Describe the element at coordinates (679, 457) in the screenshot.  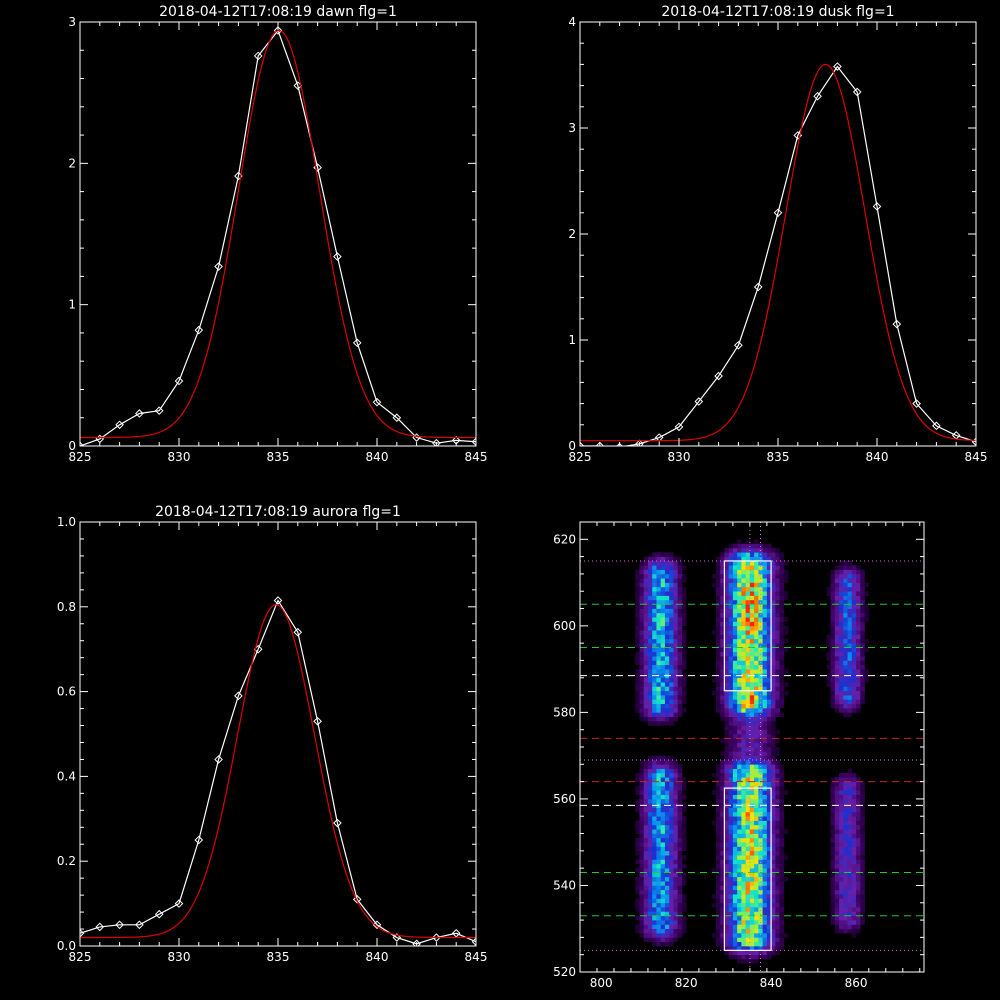
I see `x-tick-label: 830` at that location.